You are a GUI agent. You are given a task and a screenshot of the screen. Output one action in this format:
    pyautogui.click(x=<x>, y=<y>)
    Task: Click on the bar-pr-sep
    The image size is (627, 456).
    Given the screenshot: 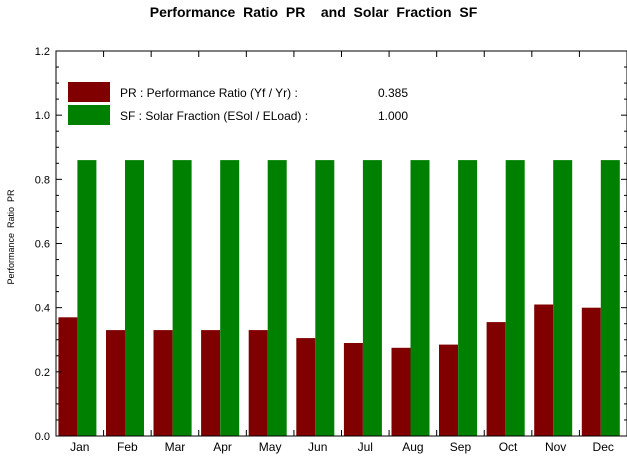 What is the action you would take?
    pyautogui.click(x=448, y=390)
    